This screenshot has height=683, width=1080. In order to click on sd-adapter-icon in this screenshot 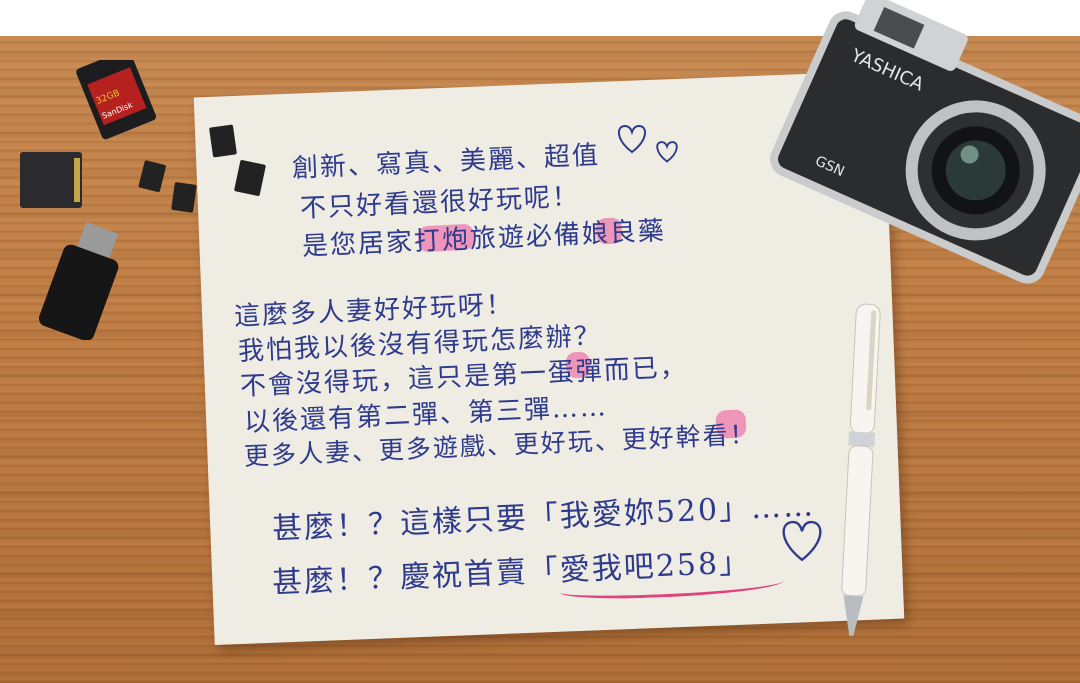, I will do `click(51, 180)`.